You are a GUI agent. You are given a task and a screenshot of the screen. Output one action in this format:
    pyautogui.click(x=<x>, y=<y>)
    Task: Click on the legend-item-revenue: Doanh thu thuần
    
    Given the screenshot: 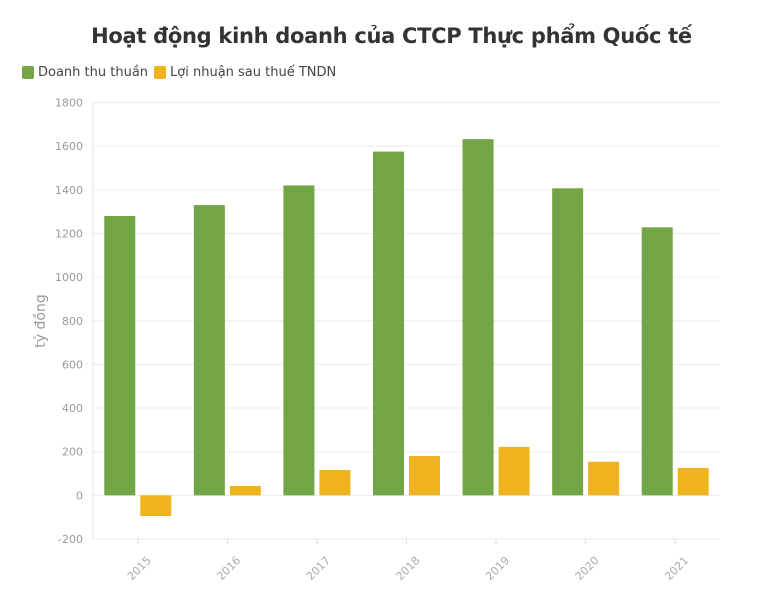 What is the action you would take?
    pyautogui.click(x=85, y=72)
    